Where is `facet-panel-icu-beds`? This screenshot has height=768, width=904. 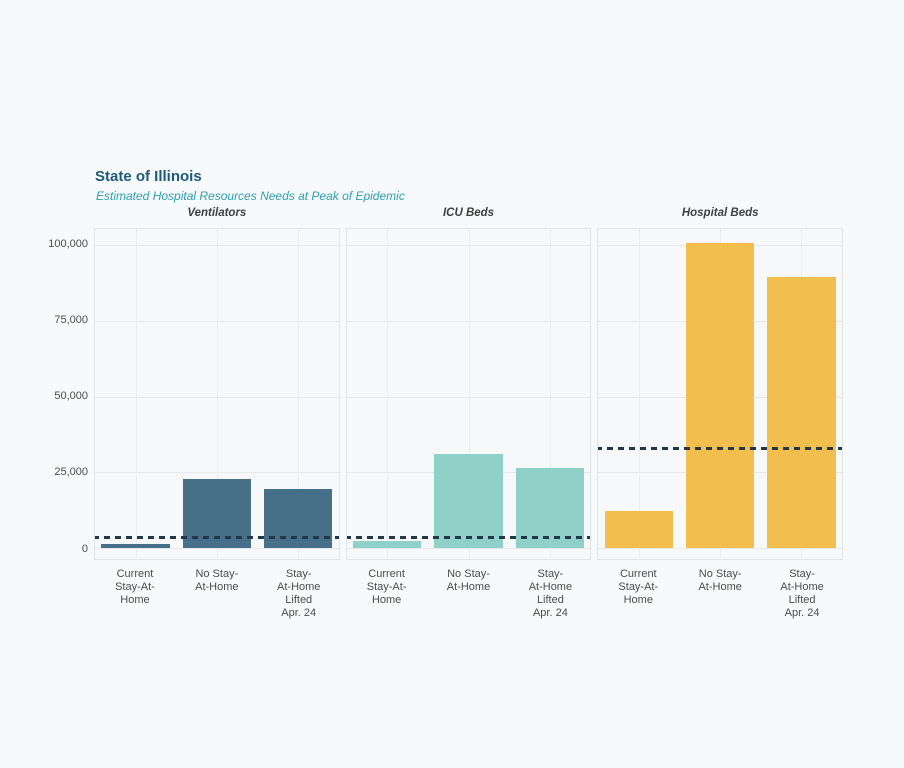
facet-panel-icu-beds is located at coordinates (468, 394).